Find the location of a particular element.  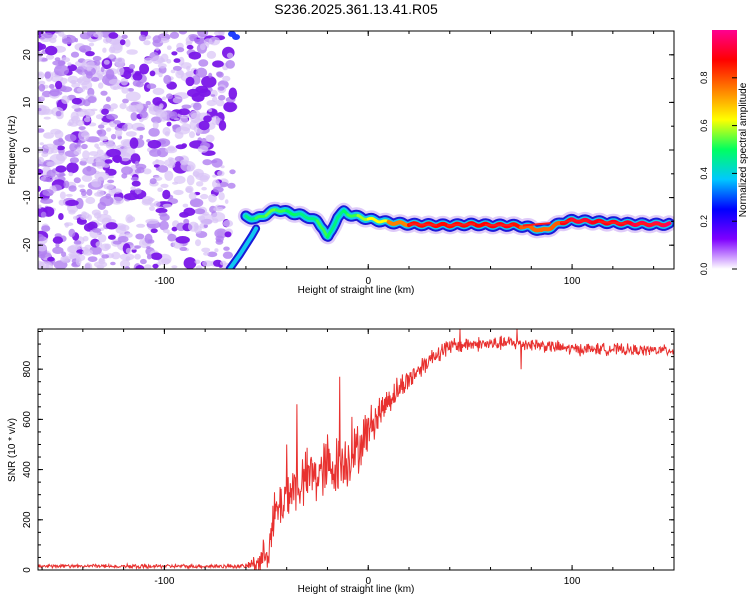

x-tick-label: 100 is located at coordinates (572, 581).